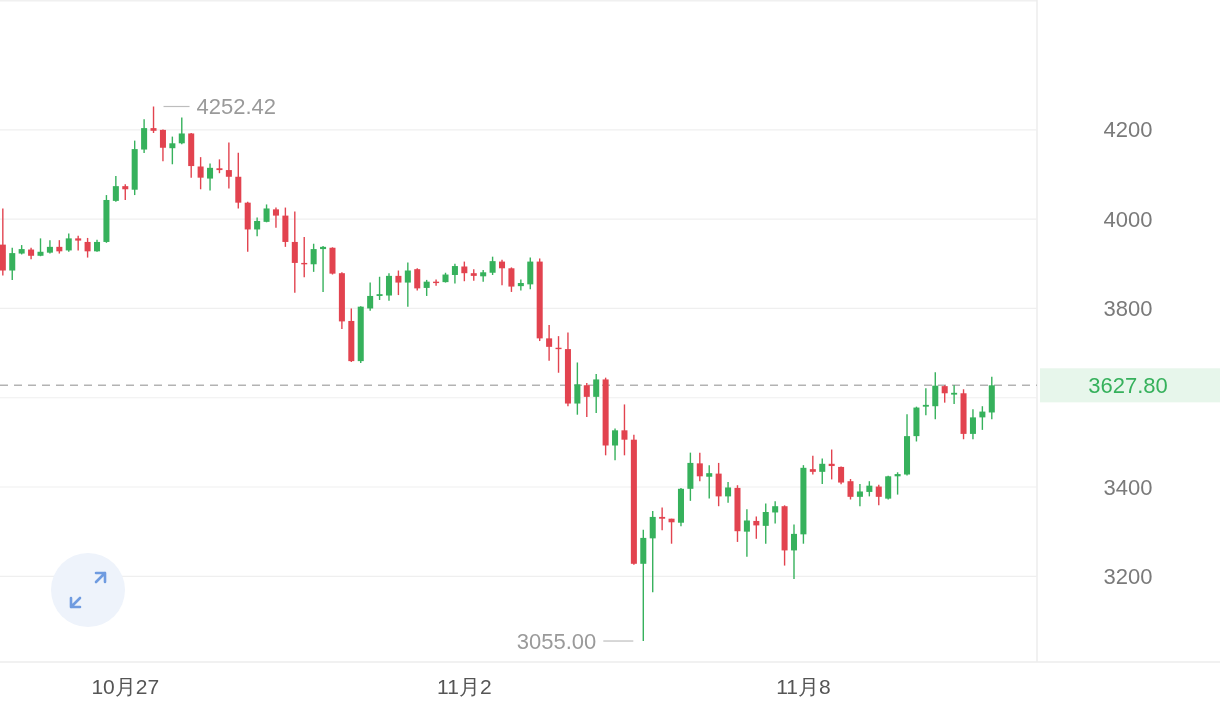  Describe the element at coordinates (125, 686) in the screenshot. I see `x-tick-label: 10月27` at that location.